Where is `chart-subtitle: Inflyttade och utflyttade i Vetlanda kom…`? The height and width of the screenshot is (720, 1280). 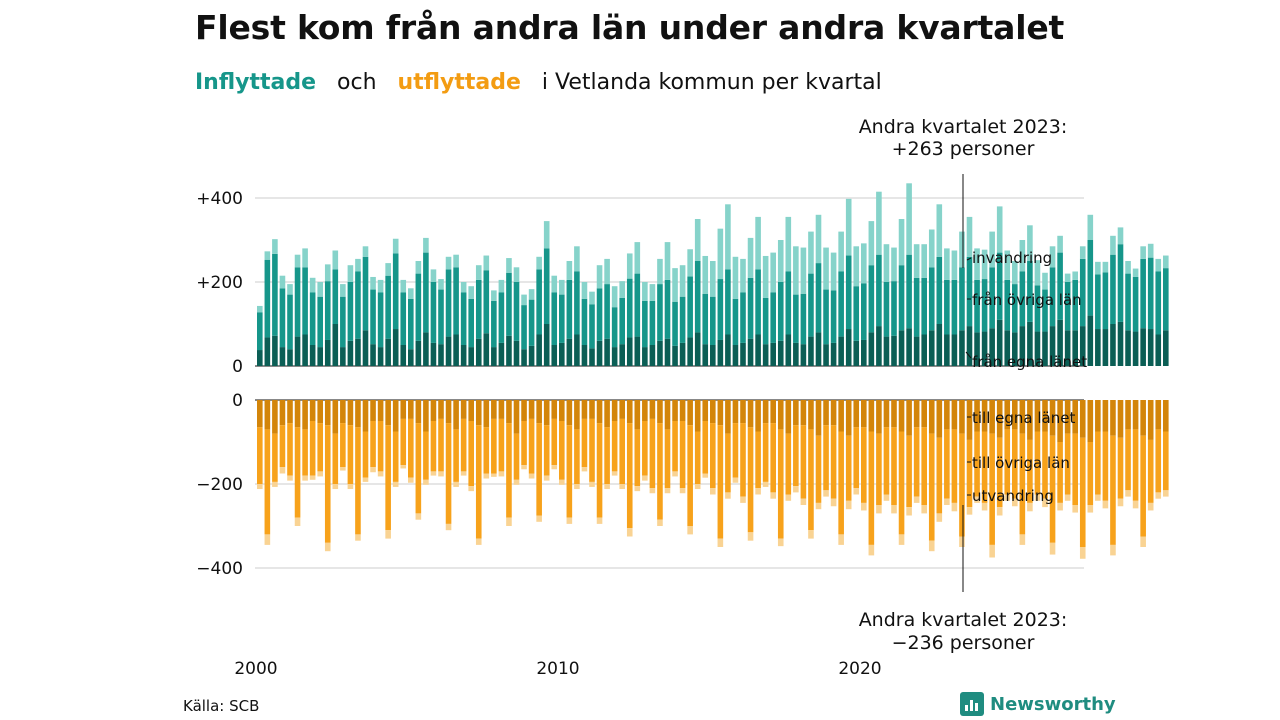 chart-subtitle: Inflyttade och utflyttade i Vetlanda kom… is located at coordinates (545, 82).